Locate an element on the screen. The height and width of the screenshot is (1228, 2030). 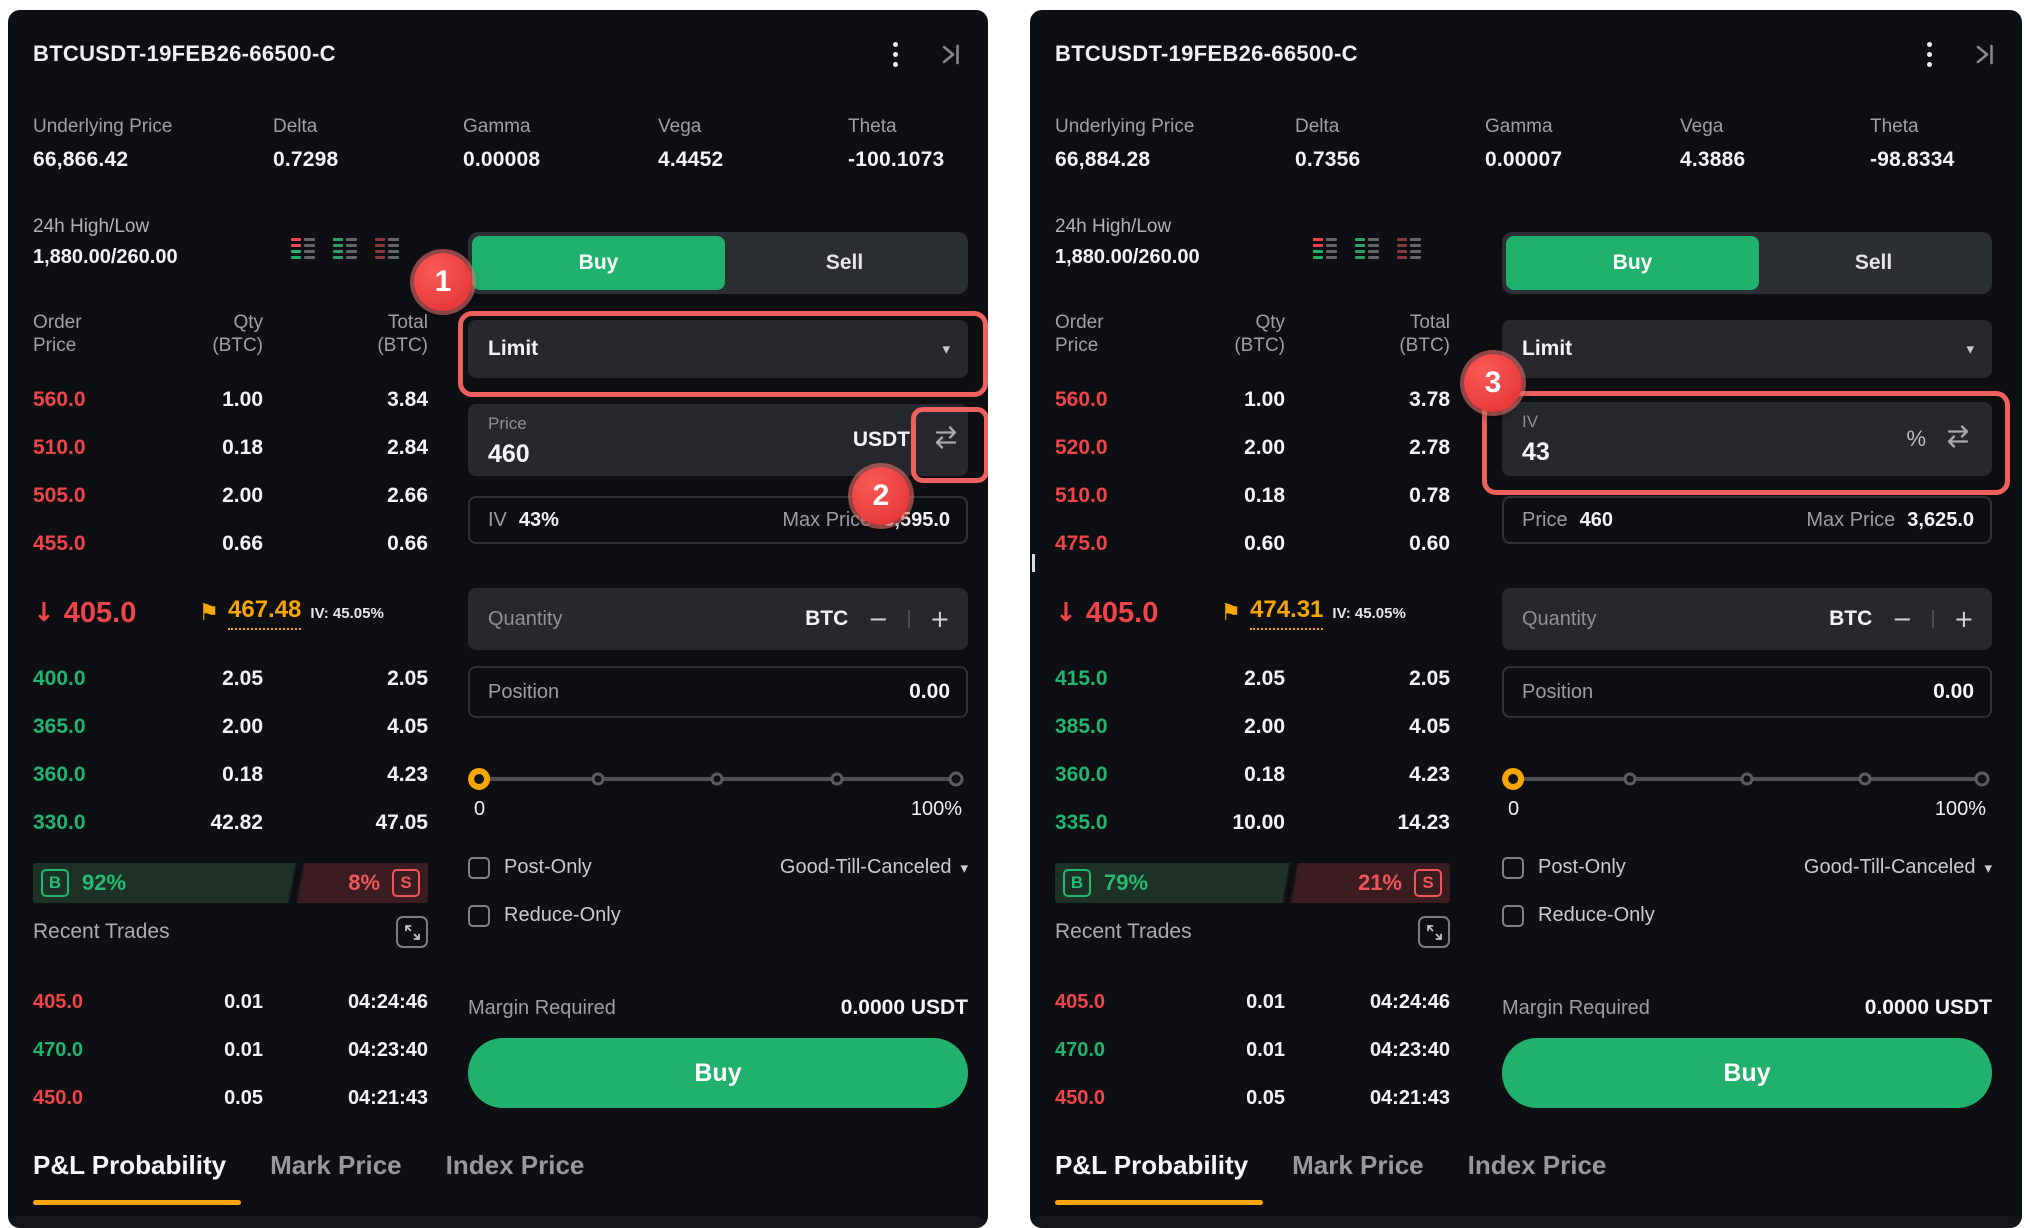
ask-row: 510.0 0.18 2.84 is located at coordinates (230, 447).